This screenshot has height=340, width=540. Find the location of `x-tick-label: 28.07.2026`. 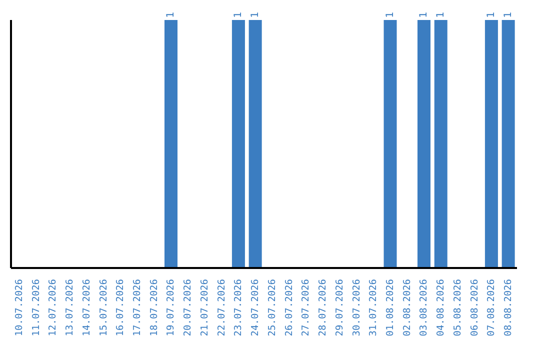

x-tick-label: 28.07.2026 is located at coordinates (323, 307).